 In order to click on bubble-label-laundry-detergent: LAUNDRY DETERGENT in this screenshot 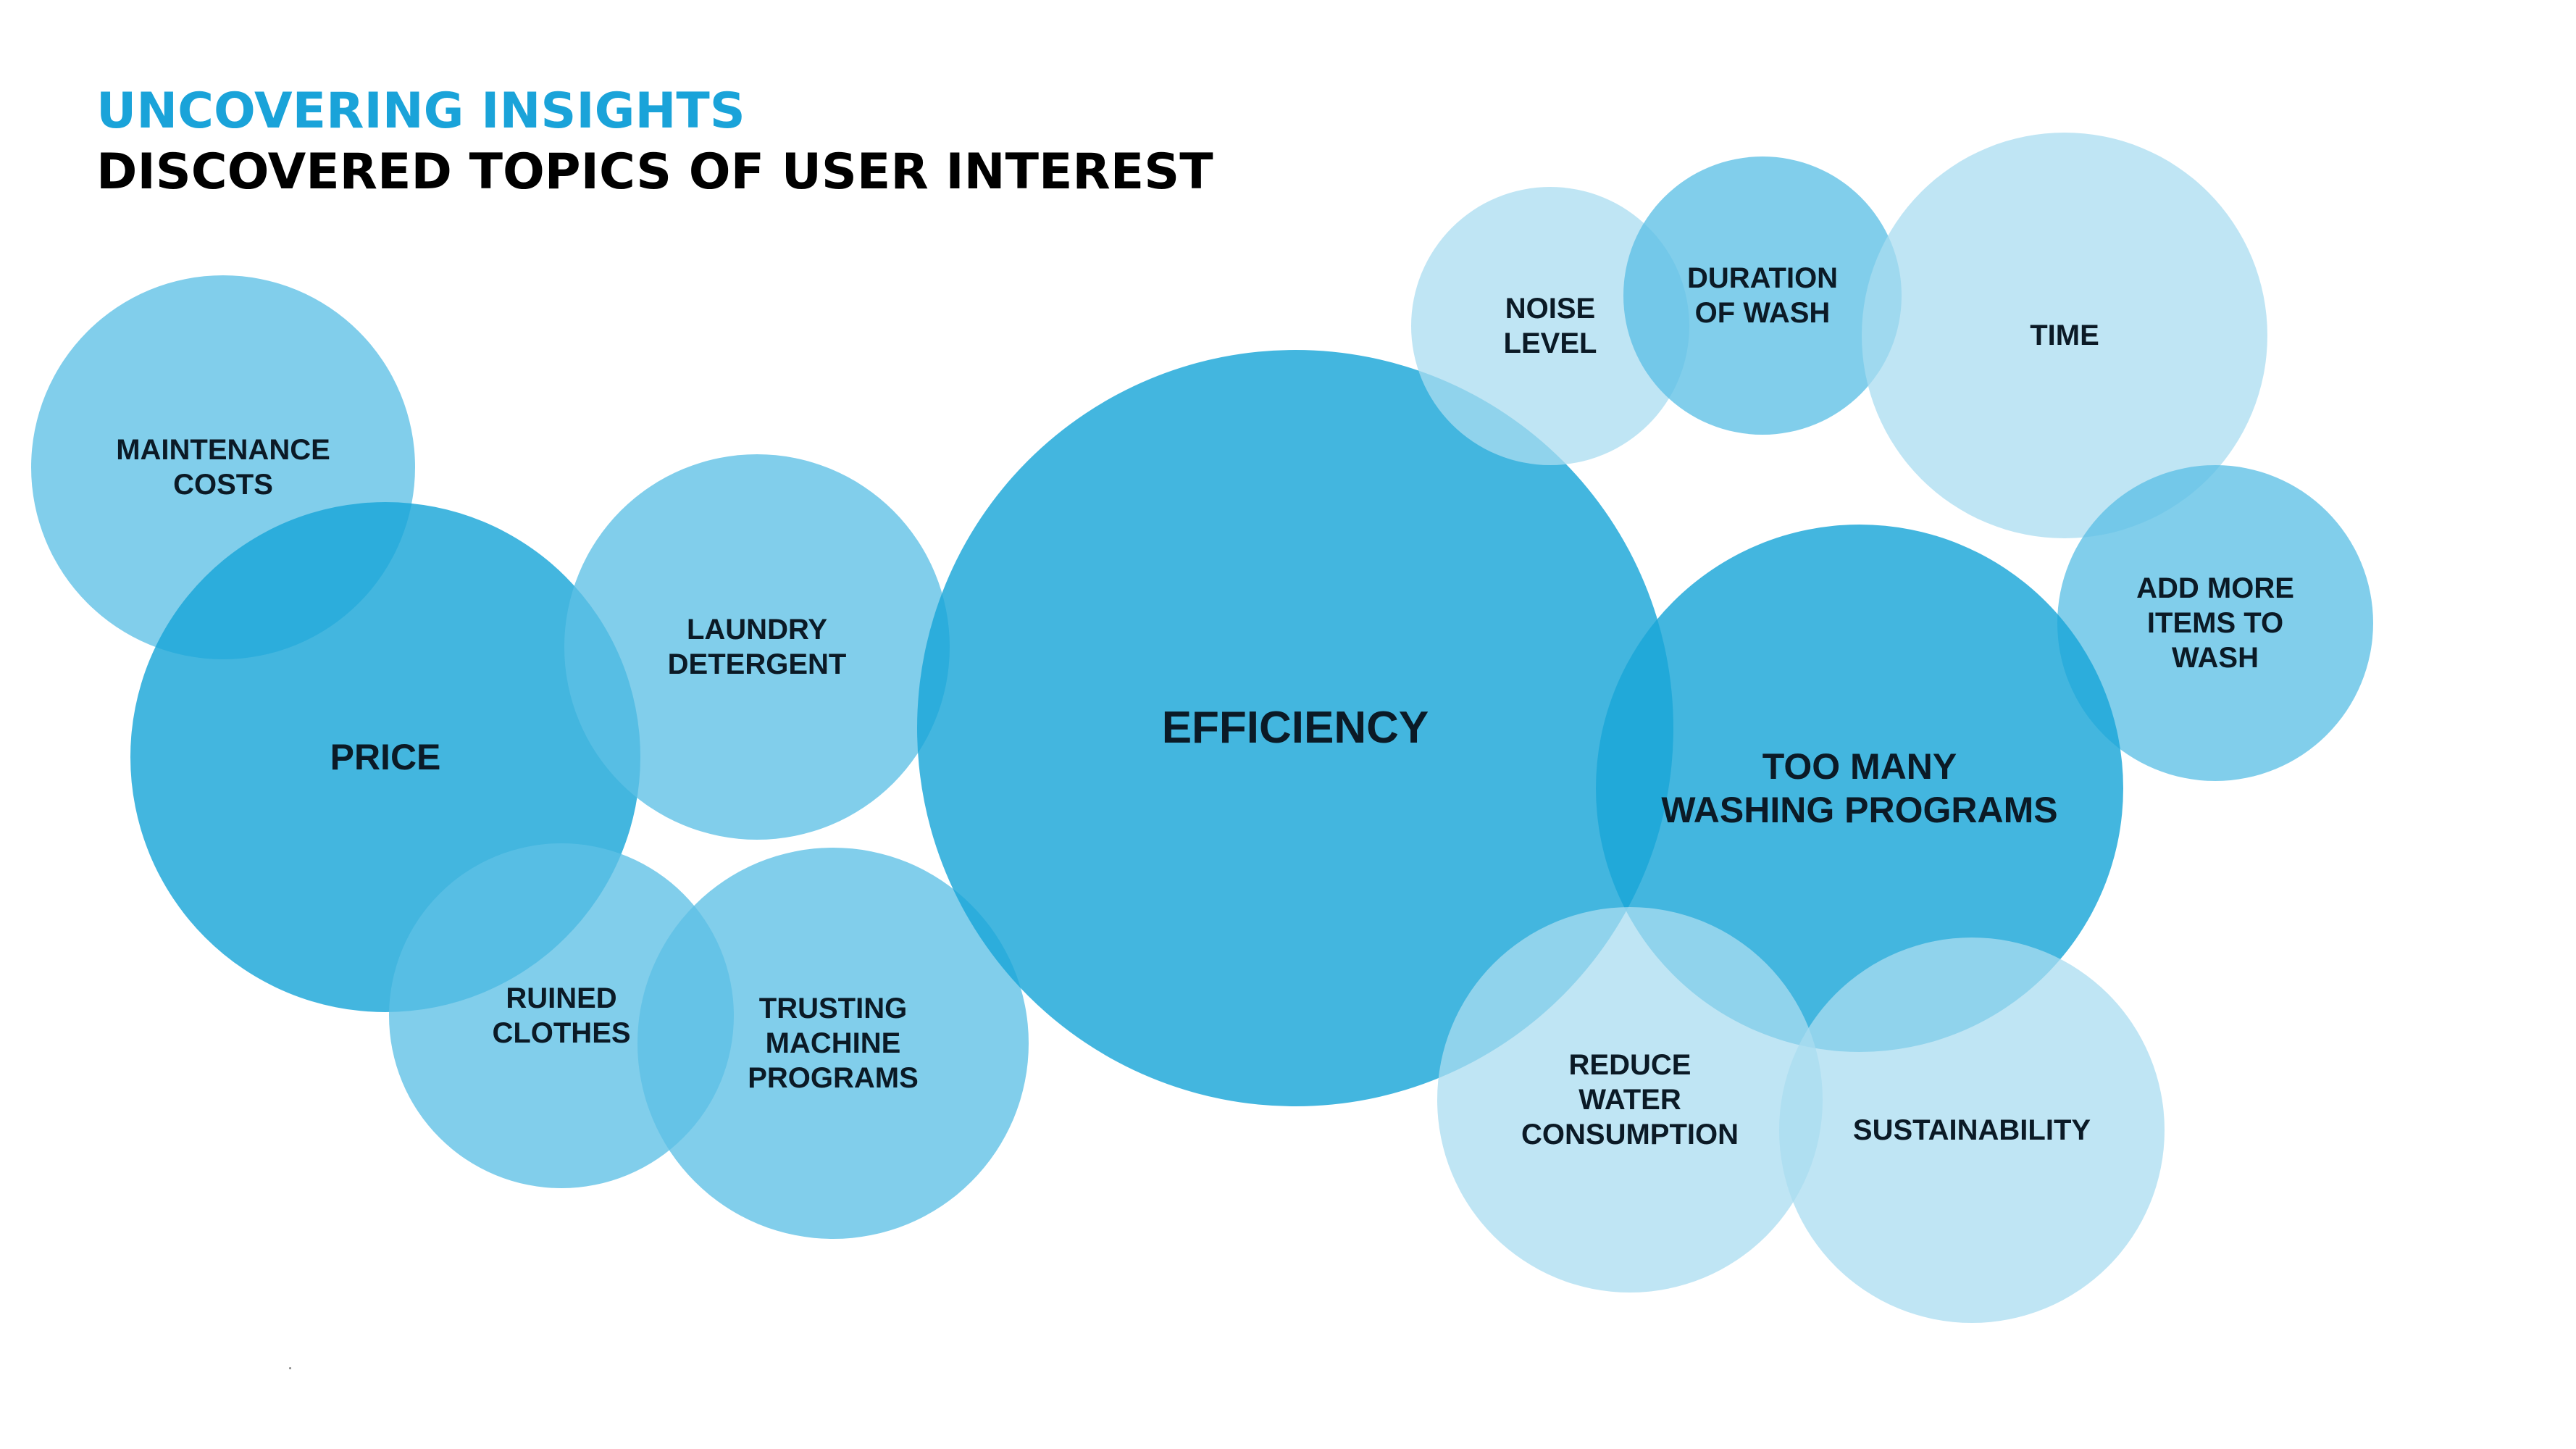, I will do `click(757, 647)`.